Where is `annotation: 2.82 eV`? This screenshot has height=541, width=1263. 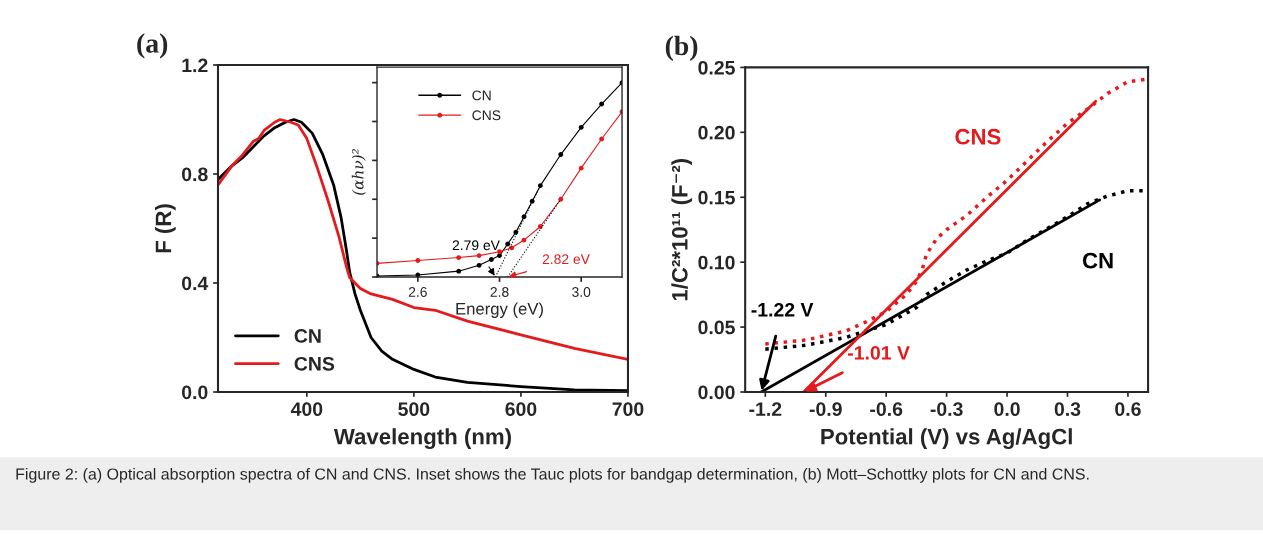
annotation: 2.82 eV is located at coordinates (566, 259).